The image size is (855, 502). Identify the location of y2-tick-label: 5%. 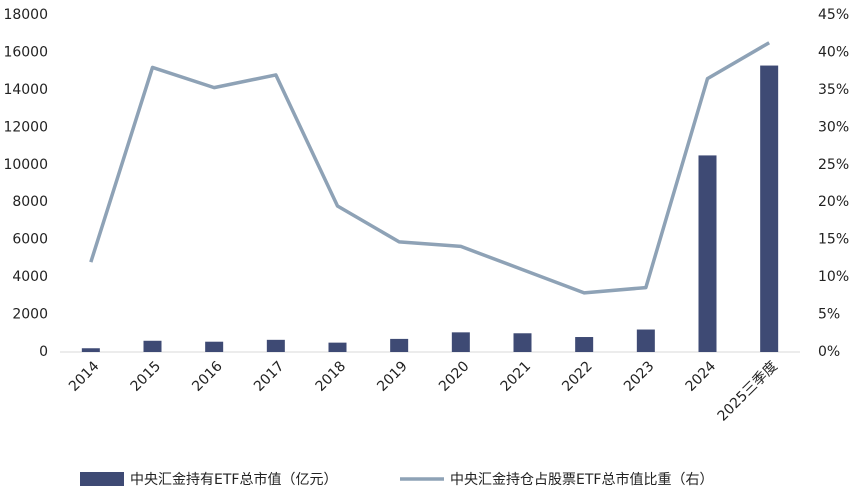
(829, 315).